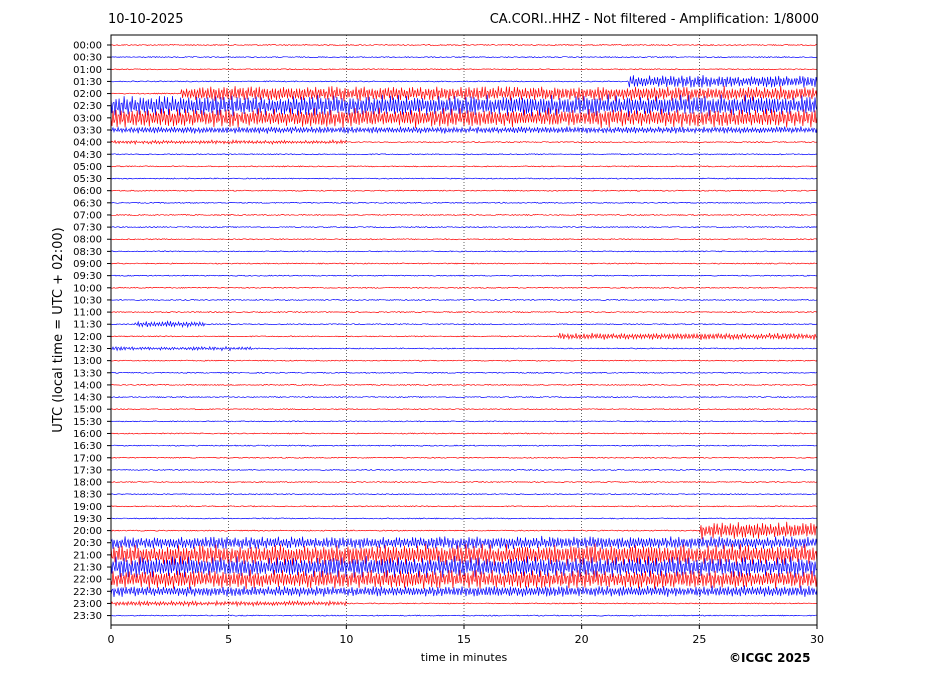  Describe the element at coordinates (87, 276) in the screenshot. I see `y-tick-label: 09:30` at that location.